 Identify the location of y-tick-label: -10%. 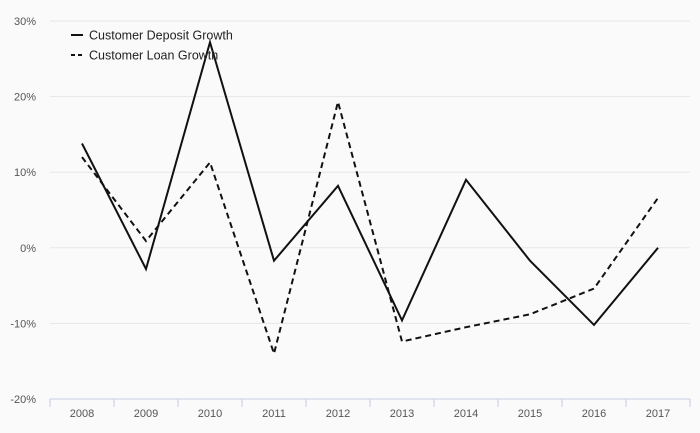
(23, 324).